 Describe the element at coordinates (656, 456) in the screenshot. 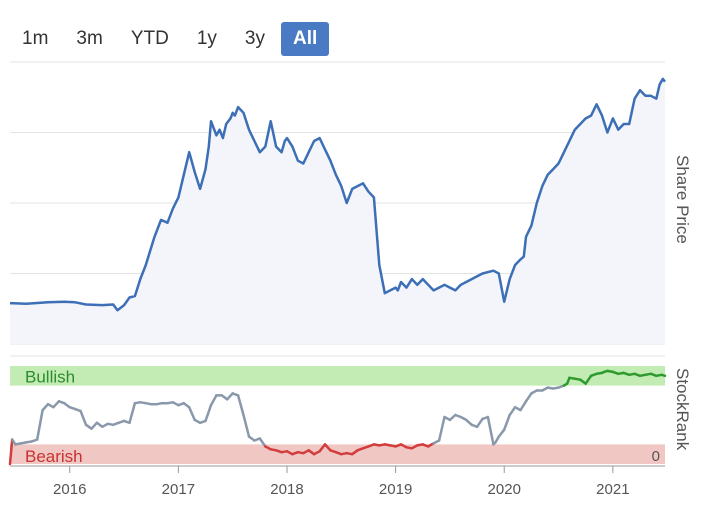

I see `rank-y-tick-label: 0` at that location.